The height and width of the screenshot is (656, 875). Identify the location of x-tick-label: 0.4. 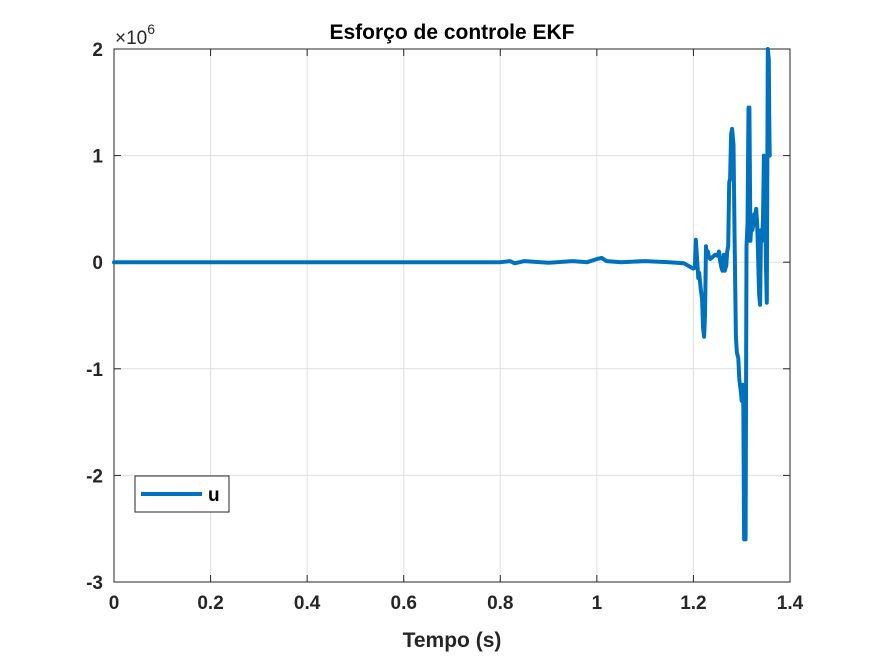
(307, 603).